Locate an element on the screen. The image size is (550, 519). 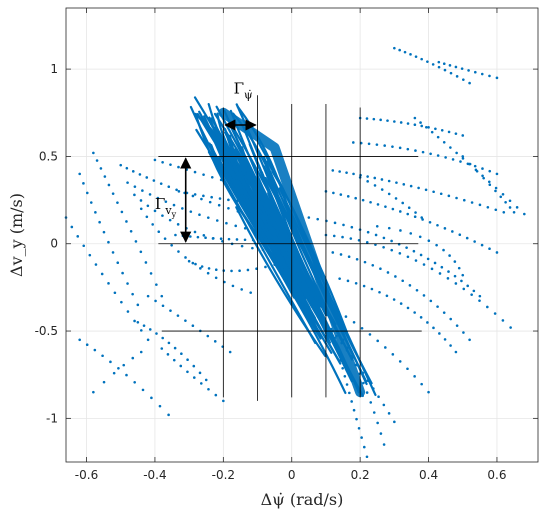
x-tick-label: -0.4 is located at coordinates (154, 475).